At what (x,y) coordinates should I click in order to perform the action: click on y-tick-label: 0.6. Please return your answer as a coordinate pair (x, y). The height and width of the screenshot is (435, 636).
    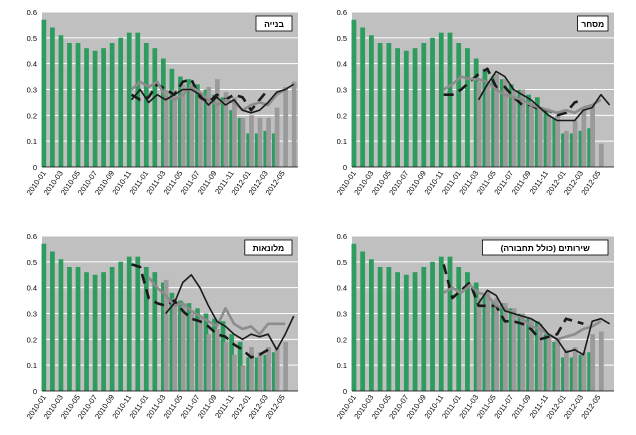
    Looking at the image, I should click on (342, 12).